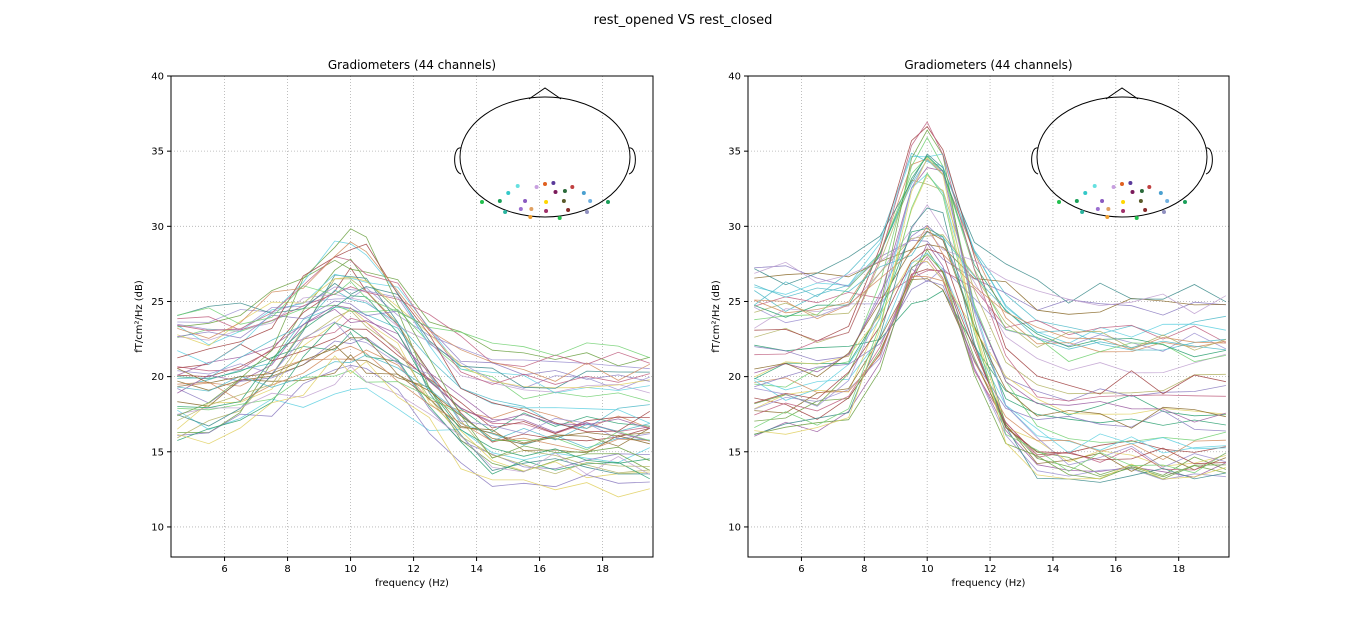 This screenshot has height=637, width=1366. What do you see at coordinates (1209, 161) in the screenshot?
I see `head-ear-right` at bounding box center [1209, 161].